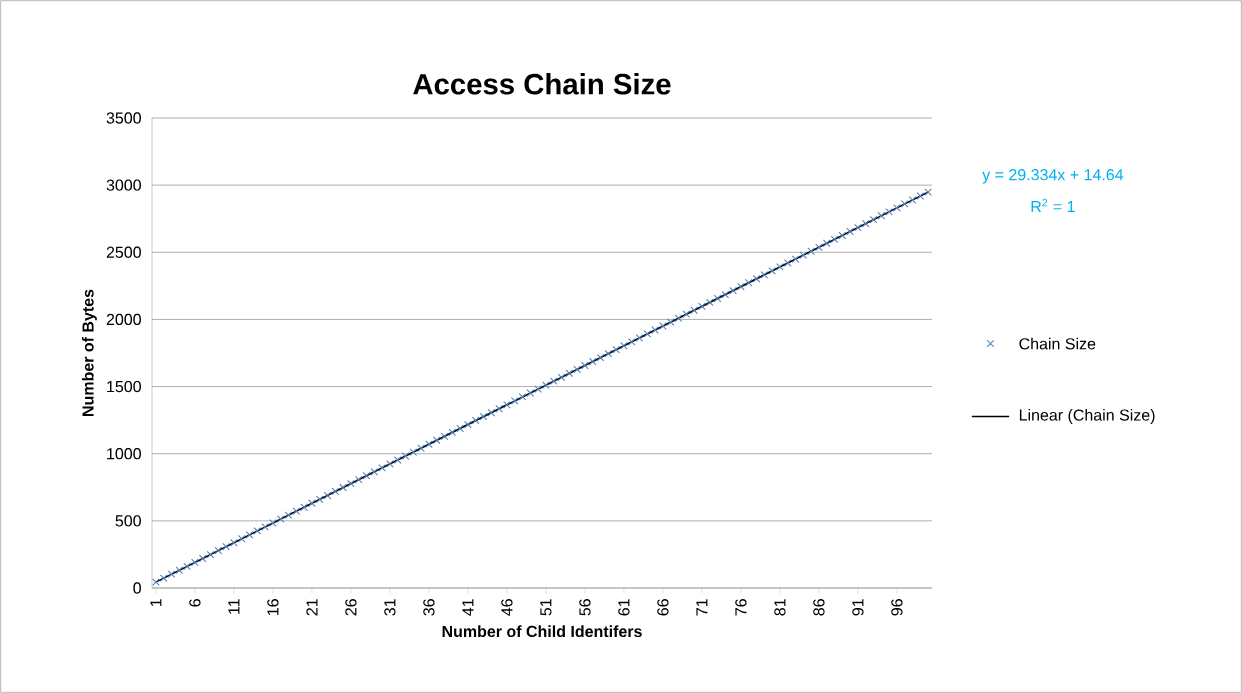  I want to click on chart-title: Access Chain Size, so click(542, 84).